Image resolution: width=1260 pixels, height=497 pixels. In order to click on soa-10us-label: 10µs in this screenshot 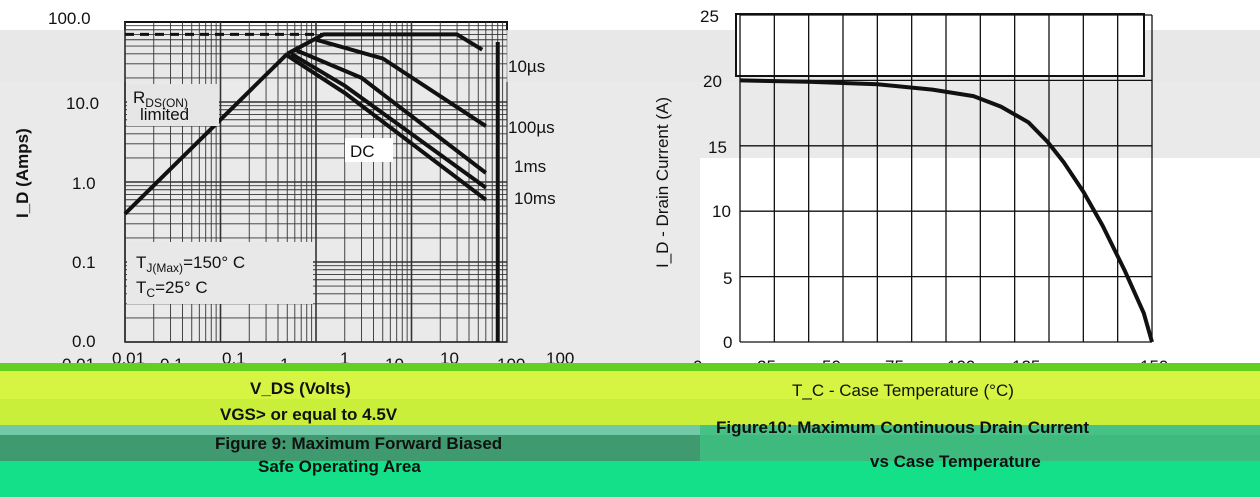, I will do `click(526, 66)`.